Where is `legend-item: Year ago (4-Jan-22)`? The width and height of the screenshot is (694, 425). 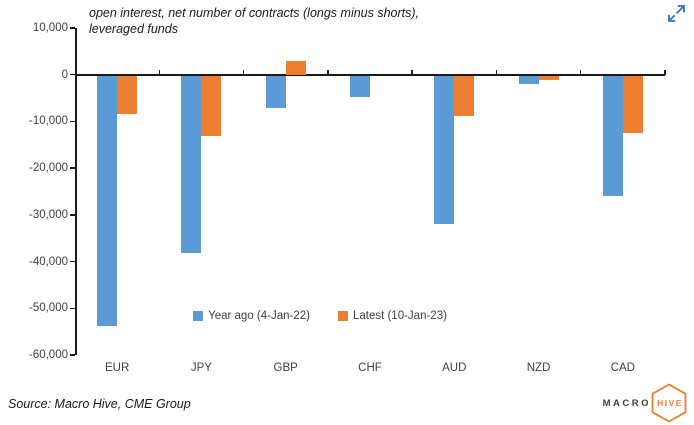 legend-item: Year ago (4-Jan-22) is located at coordinates (251, 316).